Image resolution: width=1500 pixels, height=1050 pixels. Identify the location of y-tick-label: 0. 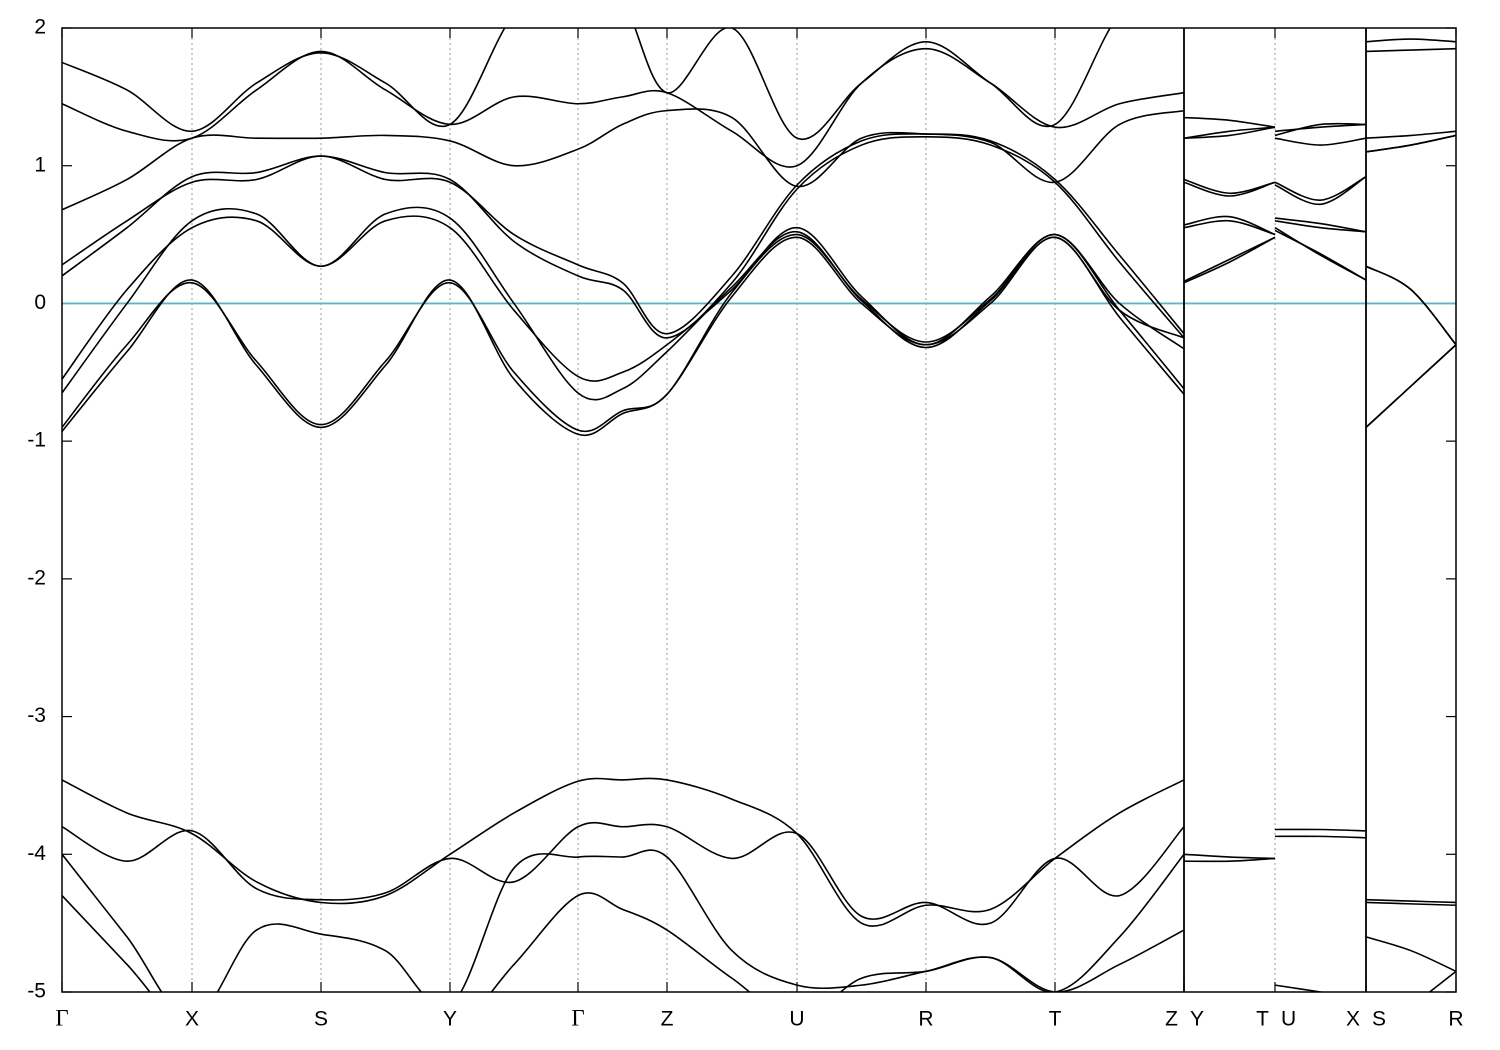
(40, 302).